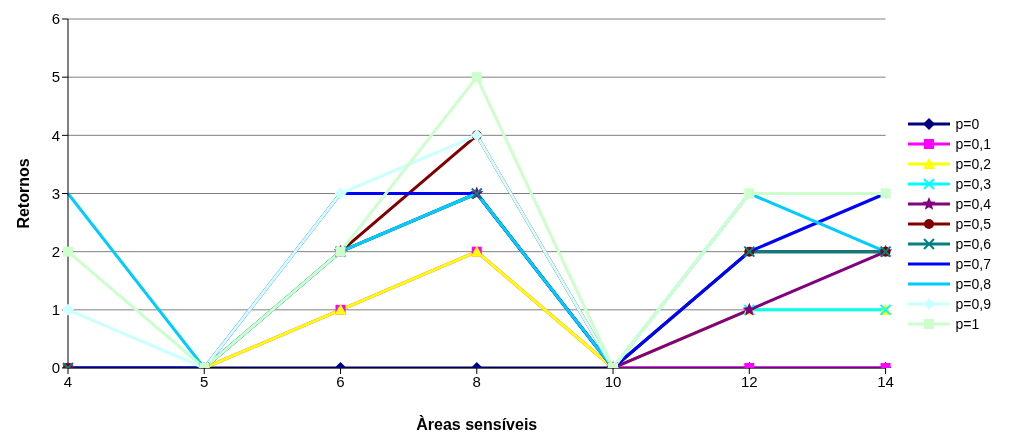  I want to click on y-tick-label: 1, so click(55, 310).